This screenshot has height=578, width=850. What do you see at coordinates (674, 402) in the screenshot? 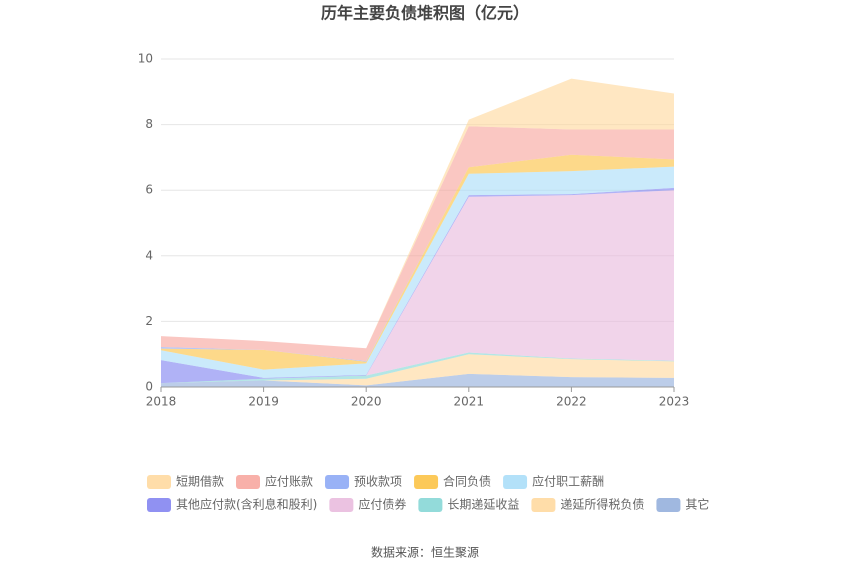
I see `x-tick-label: 2023` at bounding box center [674, 402].